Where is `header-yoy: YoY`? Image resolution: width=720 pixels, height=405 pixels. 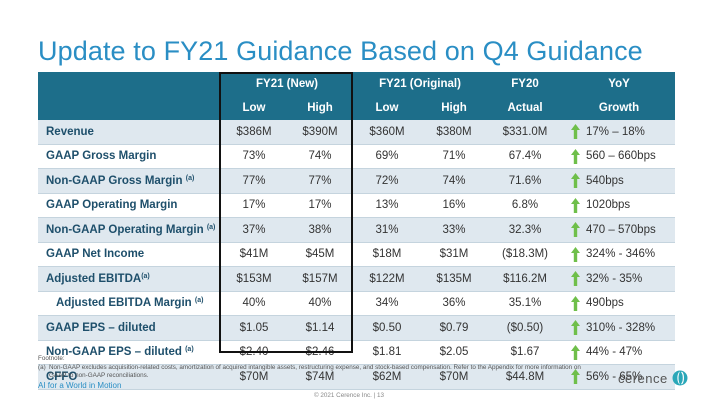 header-yoy: YoY is located at coordinates (619, 84).